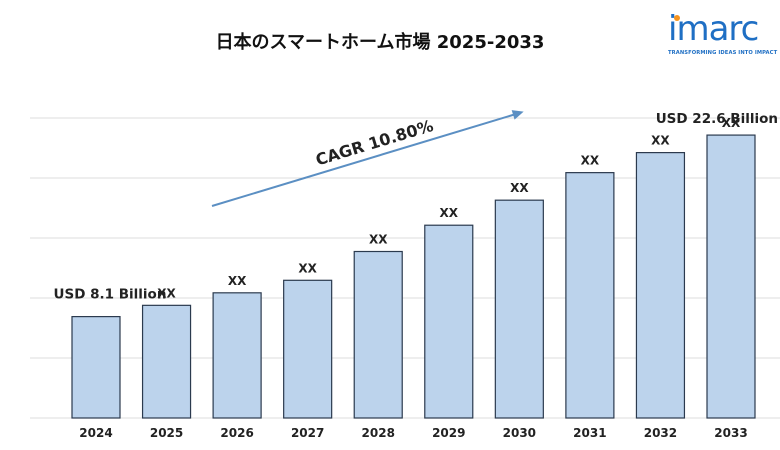  Describe the element at coordinates (660, 433) in the screenshot. I see `x-tick-label: 2032` at that location.